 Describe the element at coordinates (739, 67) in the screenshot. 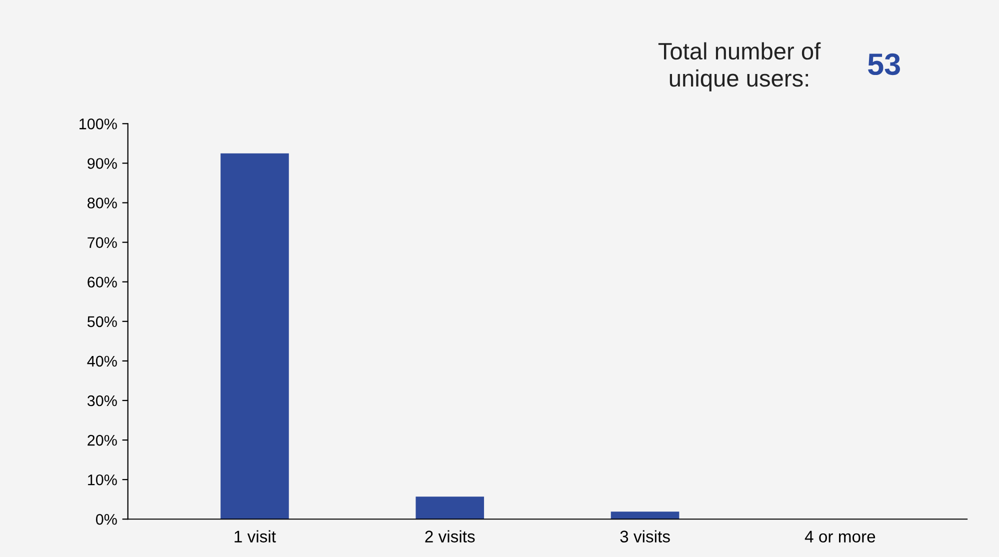

I see `text: Total number of unique users:` at that location.